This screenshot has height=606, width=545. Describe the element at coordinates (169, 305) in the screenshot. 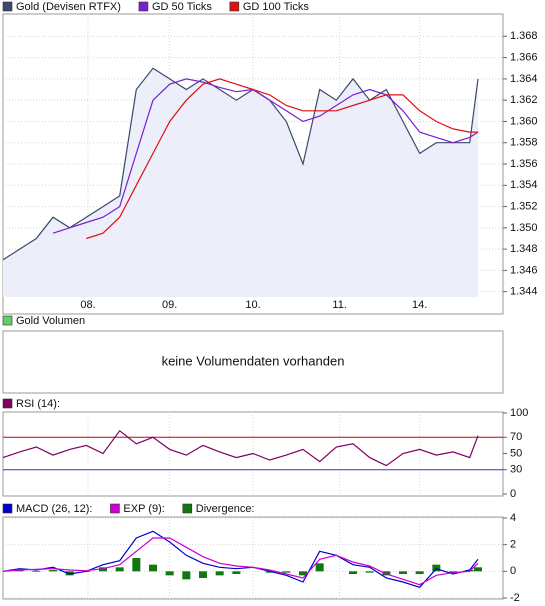

I see `x-tick-label: 09.` at that location.